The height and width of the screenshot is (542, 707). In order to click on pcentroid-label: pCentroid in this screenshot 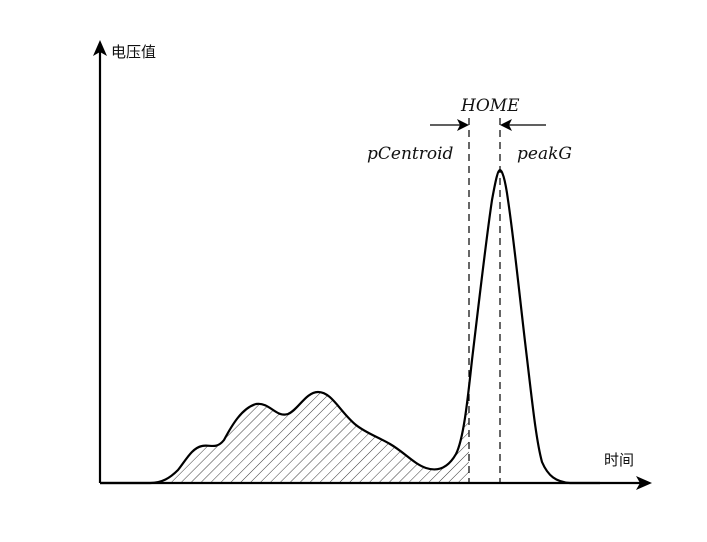, I will do `click(410, 154)`.